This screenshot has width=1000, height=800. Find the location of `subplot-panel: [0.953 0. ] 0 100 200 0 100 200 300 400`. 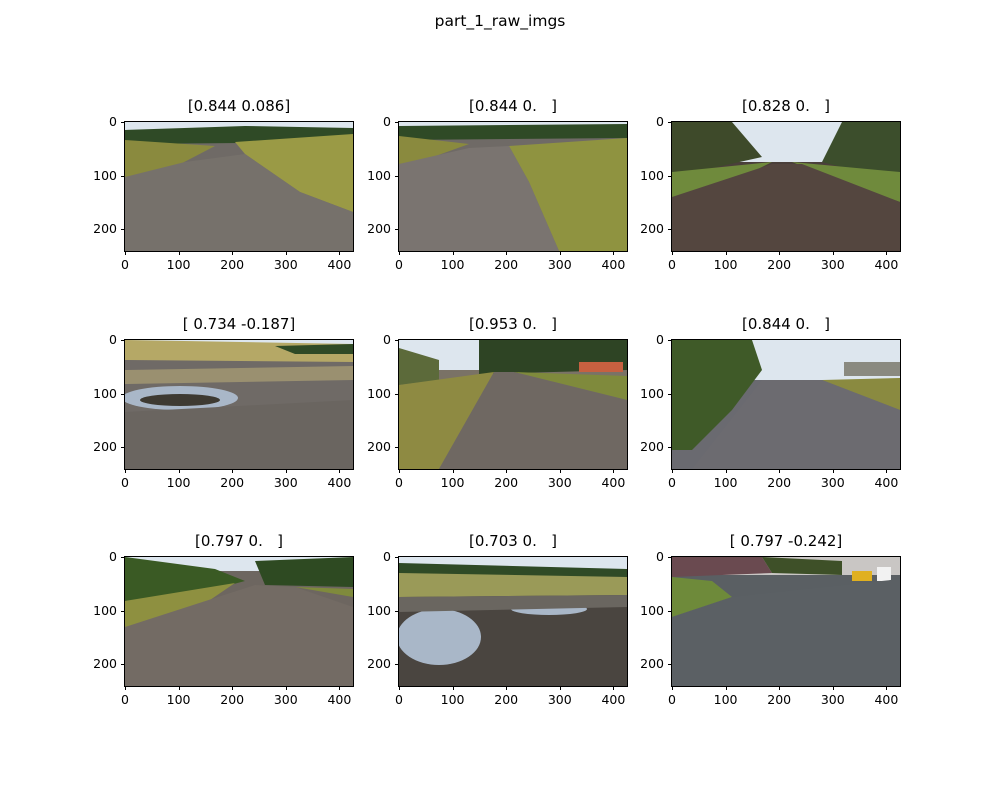

subplot-panel: [0.953 0. ] 0 100 200 0 100 200 300 400 is located at coordinates (497, 402).